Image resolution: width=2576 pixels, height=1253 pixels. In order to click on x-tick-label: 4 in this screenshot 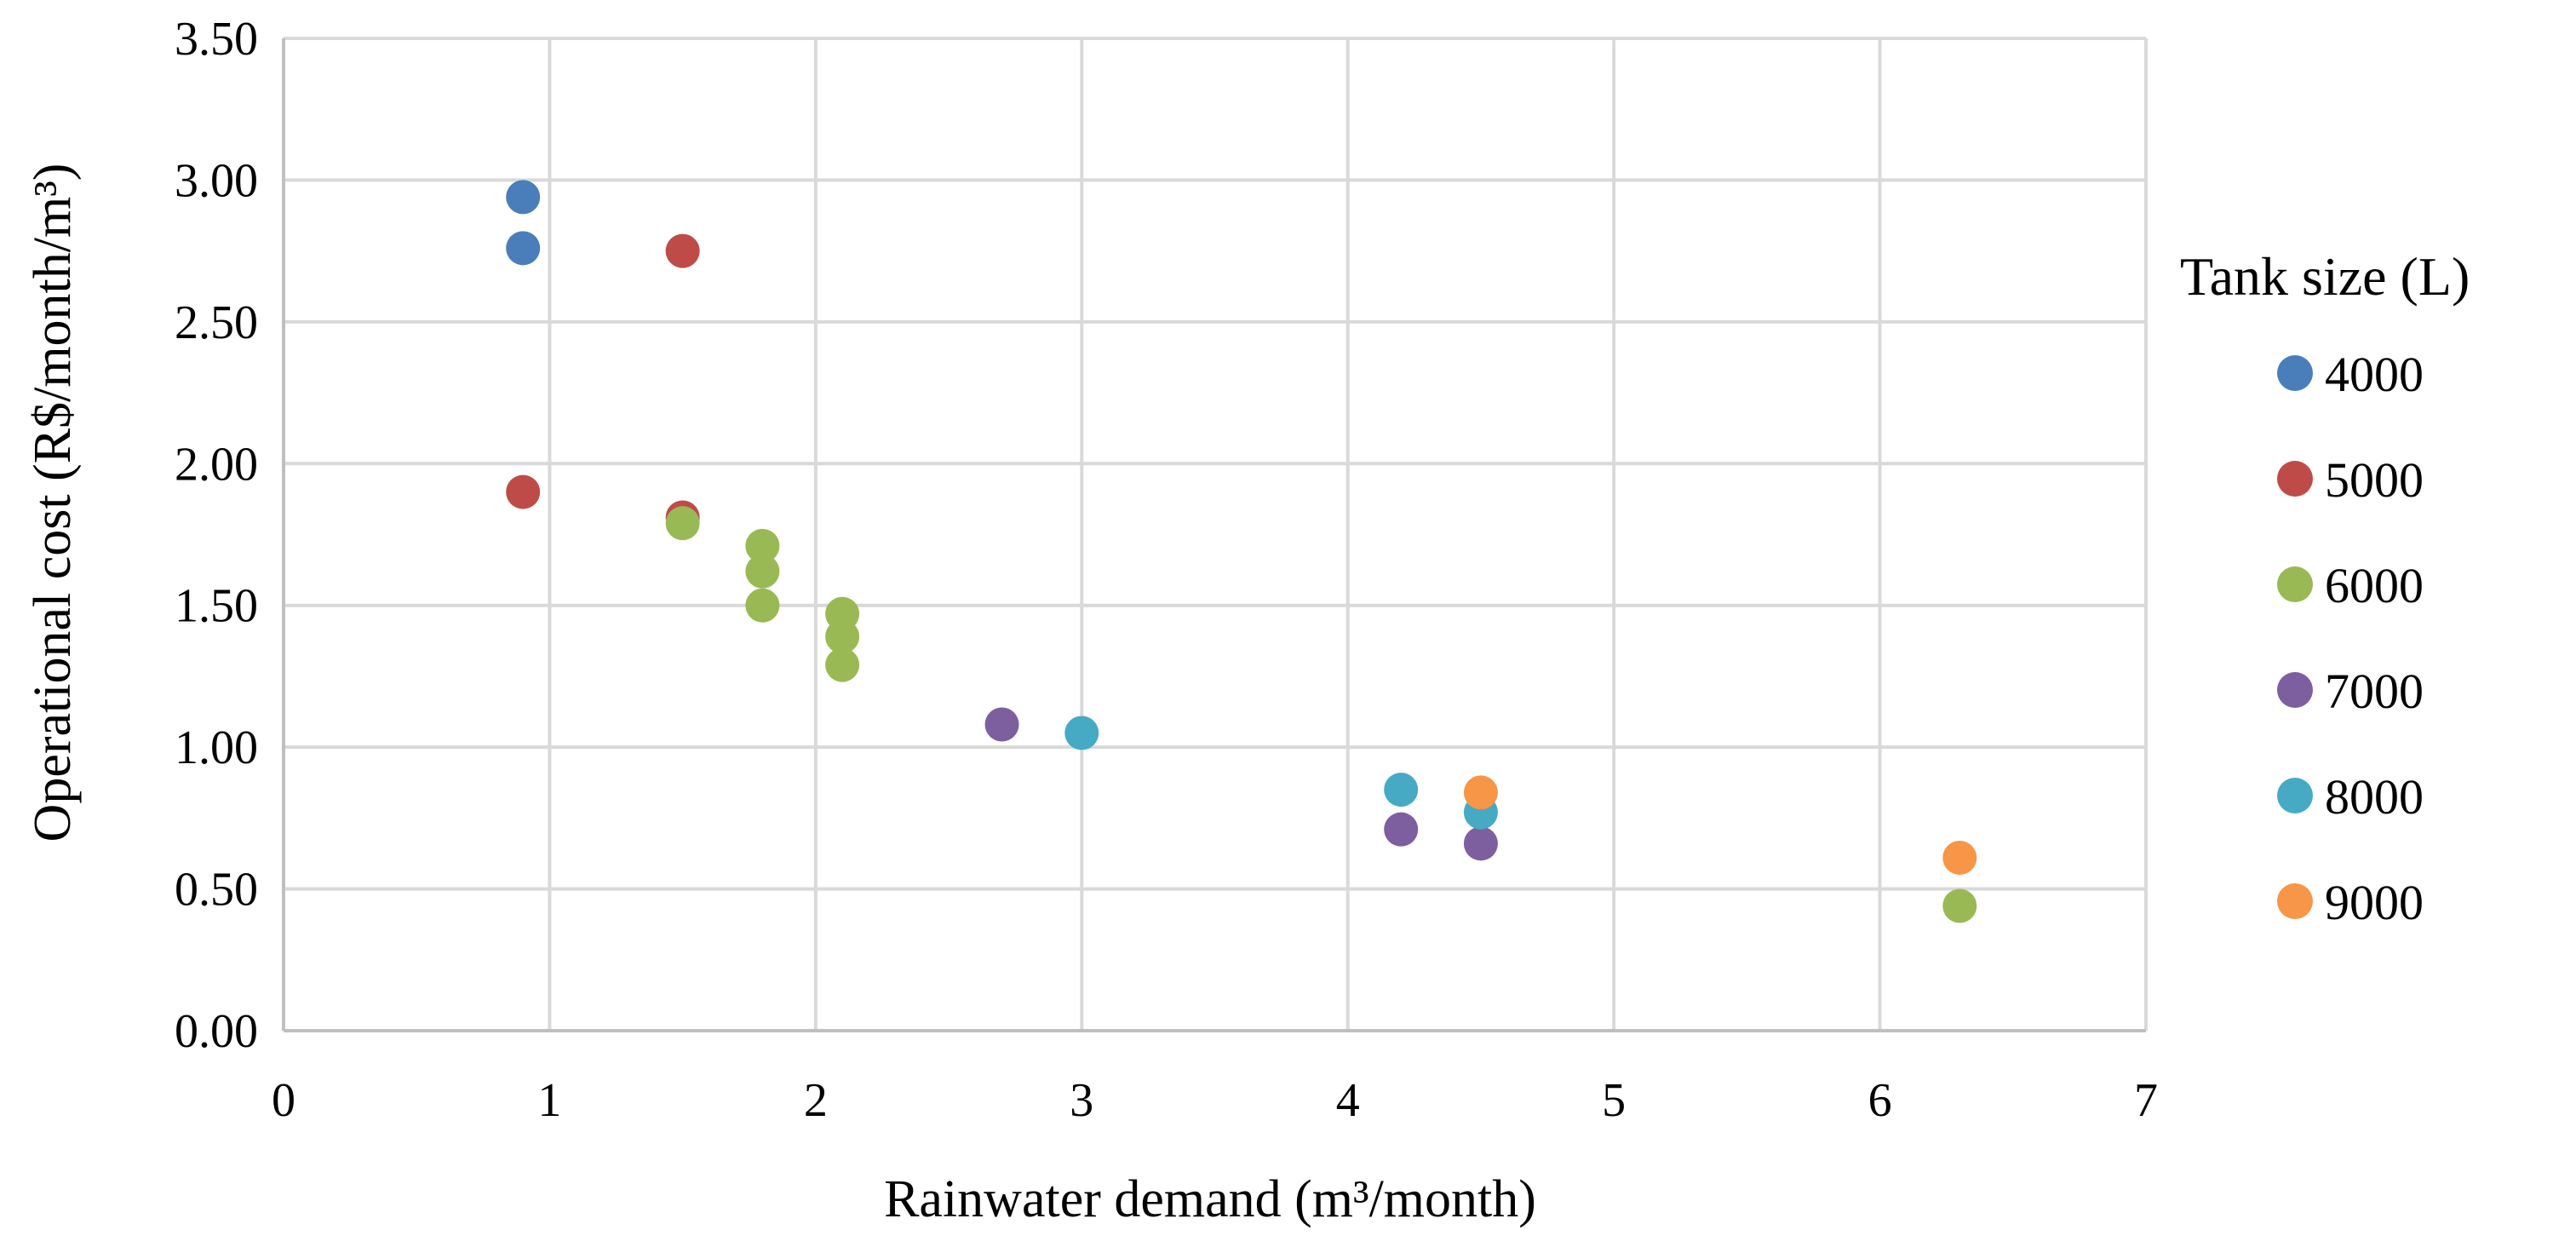, I will do `click(1348, 1100)`.